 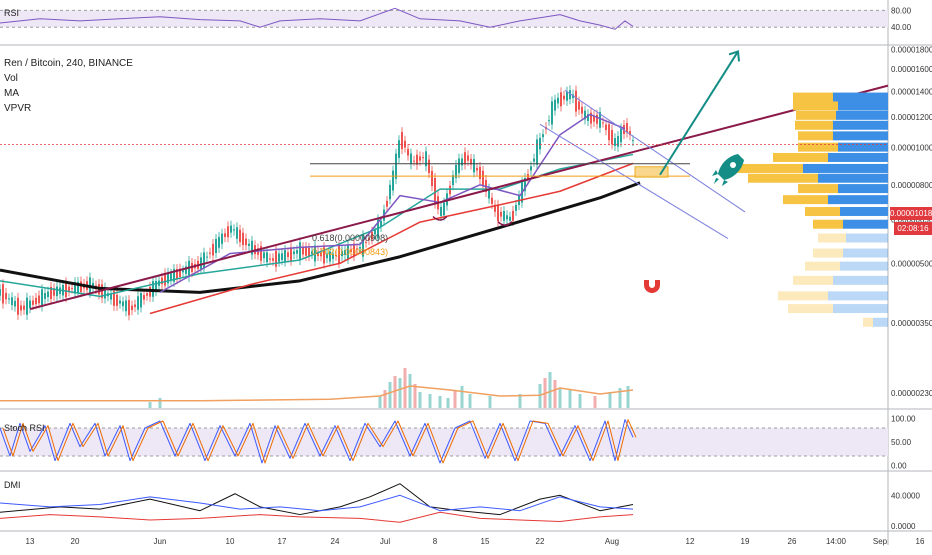 I want to click on time-tick-label: 15, so click(x=485, y=541).